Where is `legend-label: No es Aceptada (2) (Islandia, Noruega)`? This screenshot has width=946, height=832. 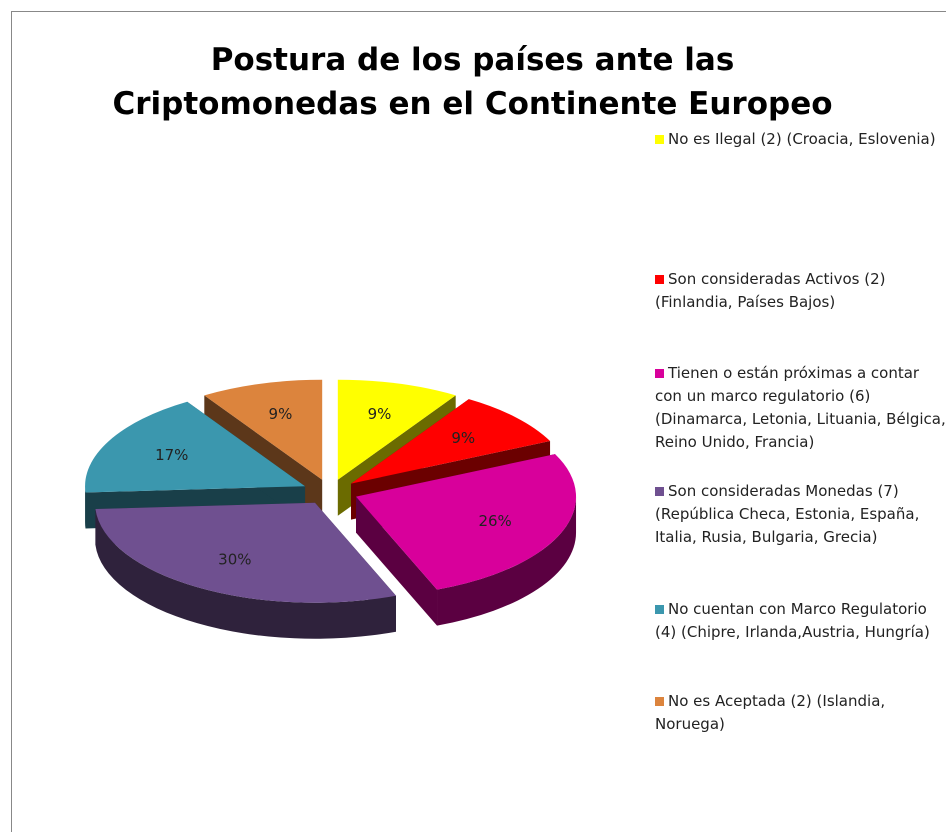 legend-label: No es Aceptada (2) (Islandia, Noruega) is located at coordinates (770, 712).